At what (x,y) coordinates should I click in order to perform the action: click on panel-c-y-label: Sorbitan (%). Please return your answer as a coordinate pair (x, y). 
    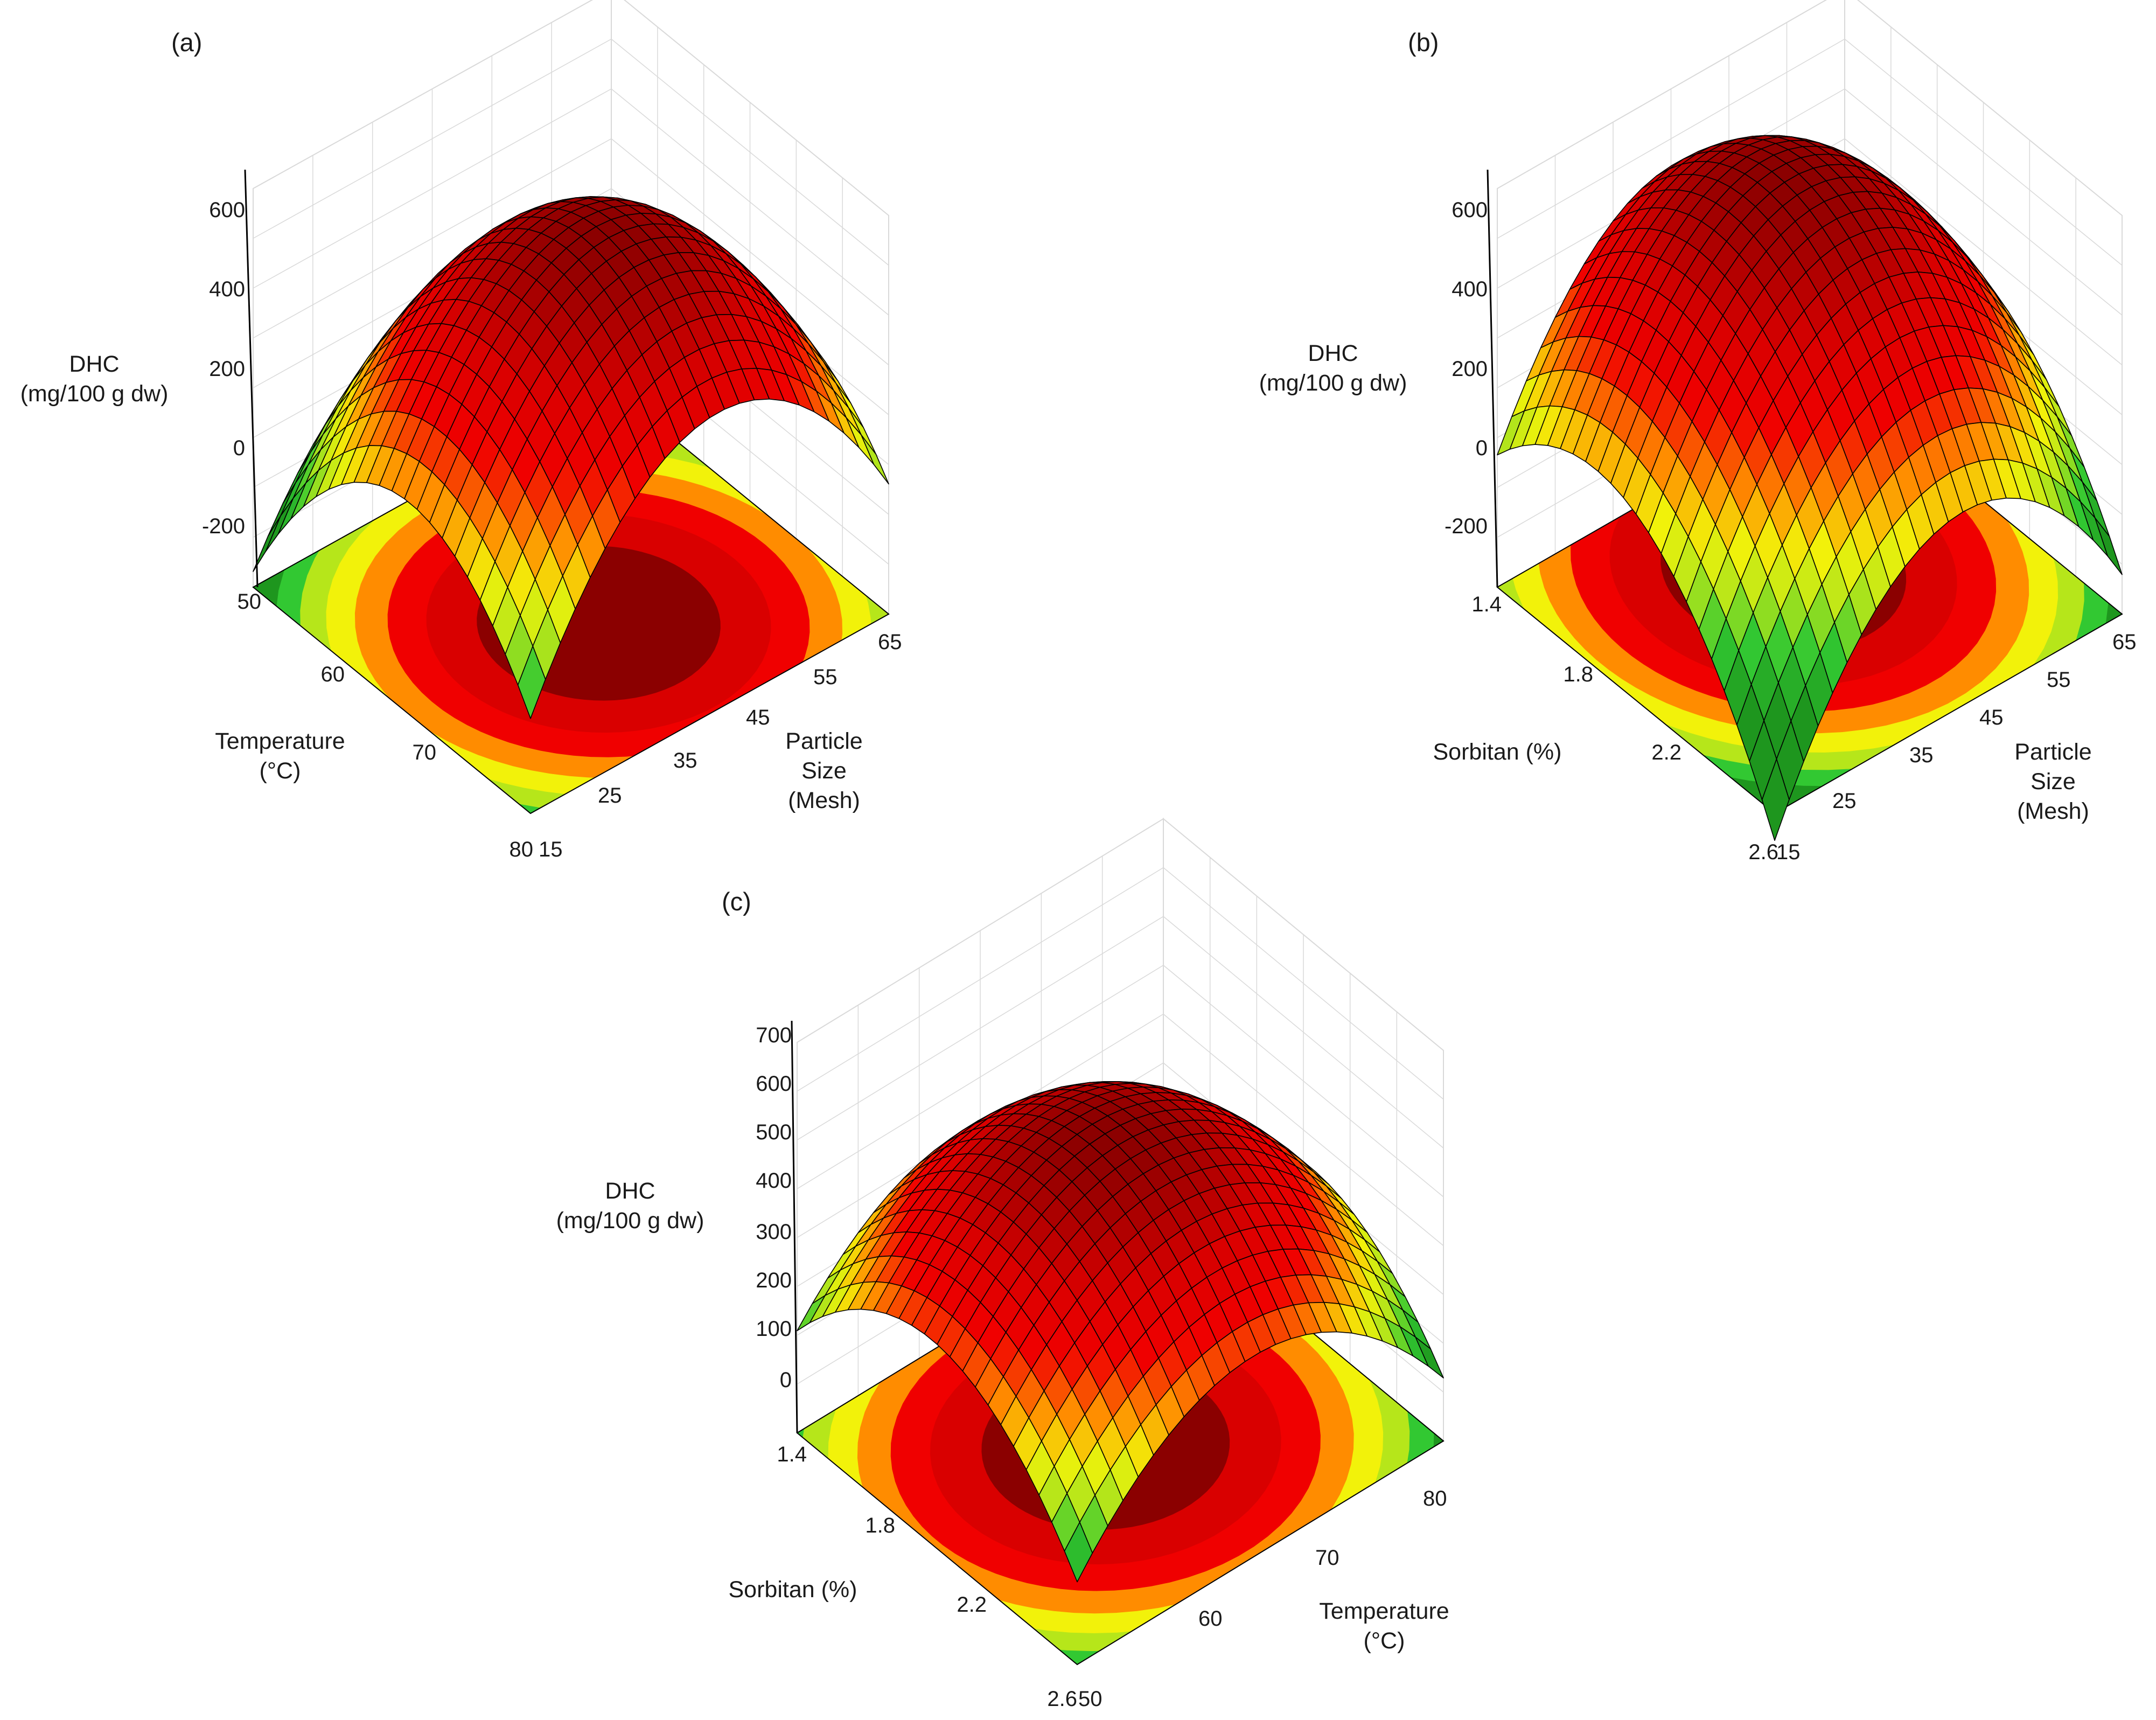
    Looking at the image, I should click on (793, 1590).